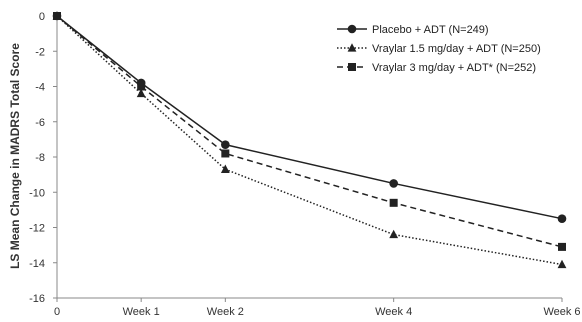 Image resolution: width=582 pixels, height=322 pixels. What do you see at coordinates (141, 312) in the screenshot?
I see `x-tick-label: Week 1` at bounding box center [141, 312].